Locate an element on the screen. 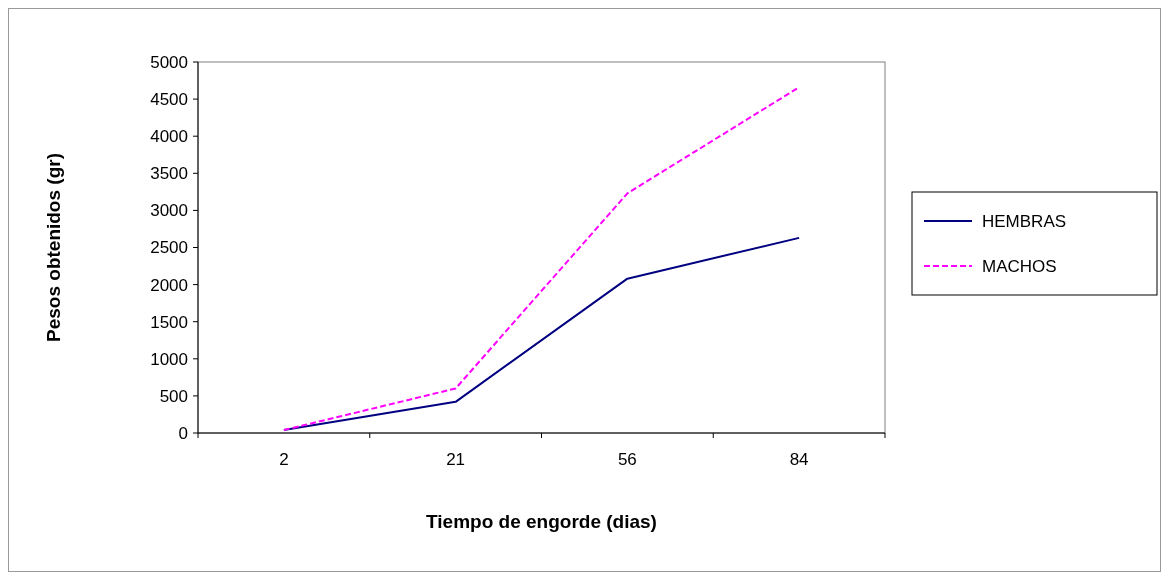  y-tick-label: 5000 is located at coordinates (169, 62).